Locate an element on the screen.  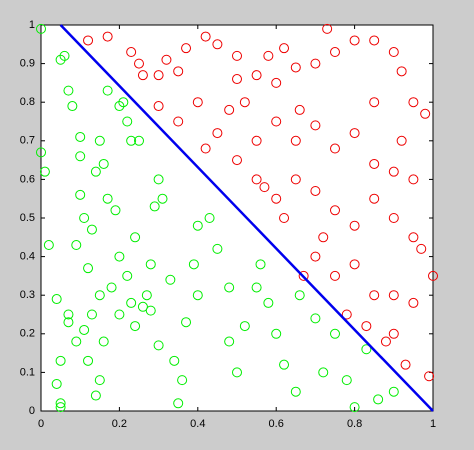
x-tick-label: 0.2 is located at coordinates (119, 424).